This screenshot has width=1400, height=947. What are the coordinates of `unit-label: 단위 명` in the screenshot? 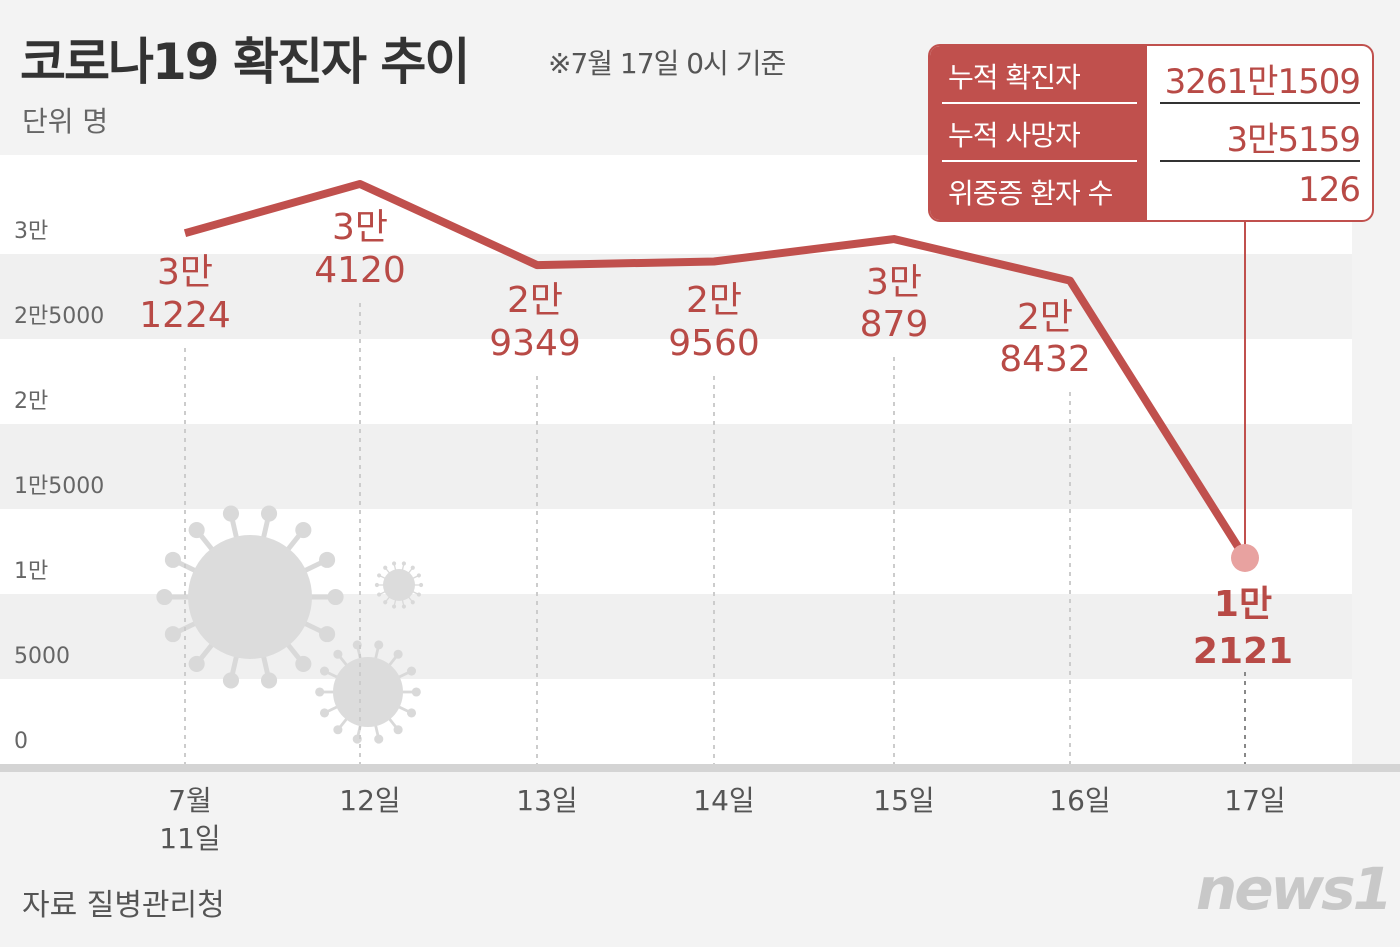 It's located at (65, 121).